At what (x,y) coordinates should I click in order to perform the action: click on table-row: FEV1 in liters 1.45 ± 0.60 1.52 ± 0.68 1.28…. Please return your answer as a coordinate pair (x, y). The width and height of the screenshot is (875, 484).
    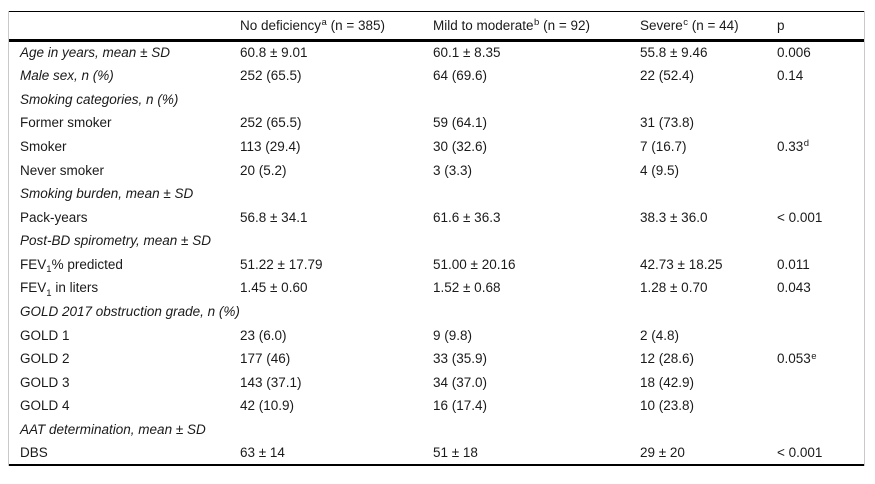
    Looking at the image, I should click on (436, 288).